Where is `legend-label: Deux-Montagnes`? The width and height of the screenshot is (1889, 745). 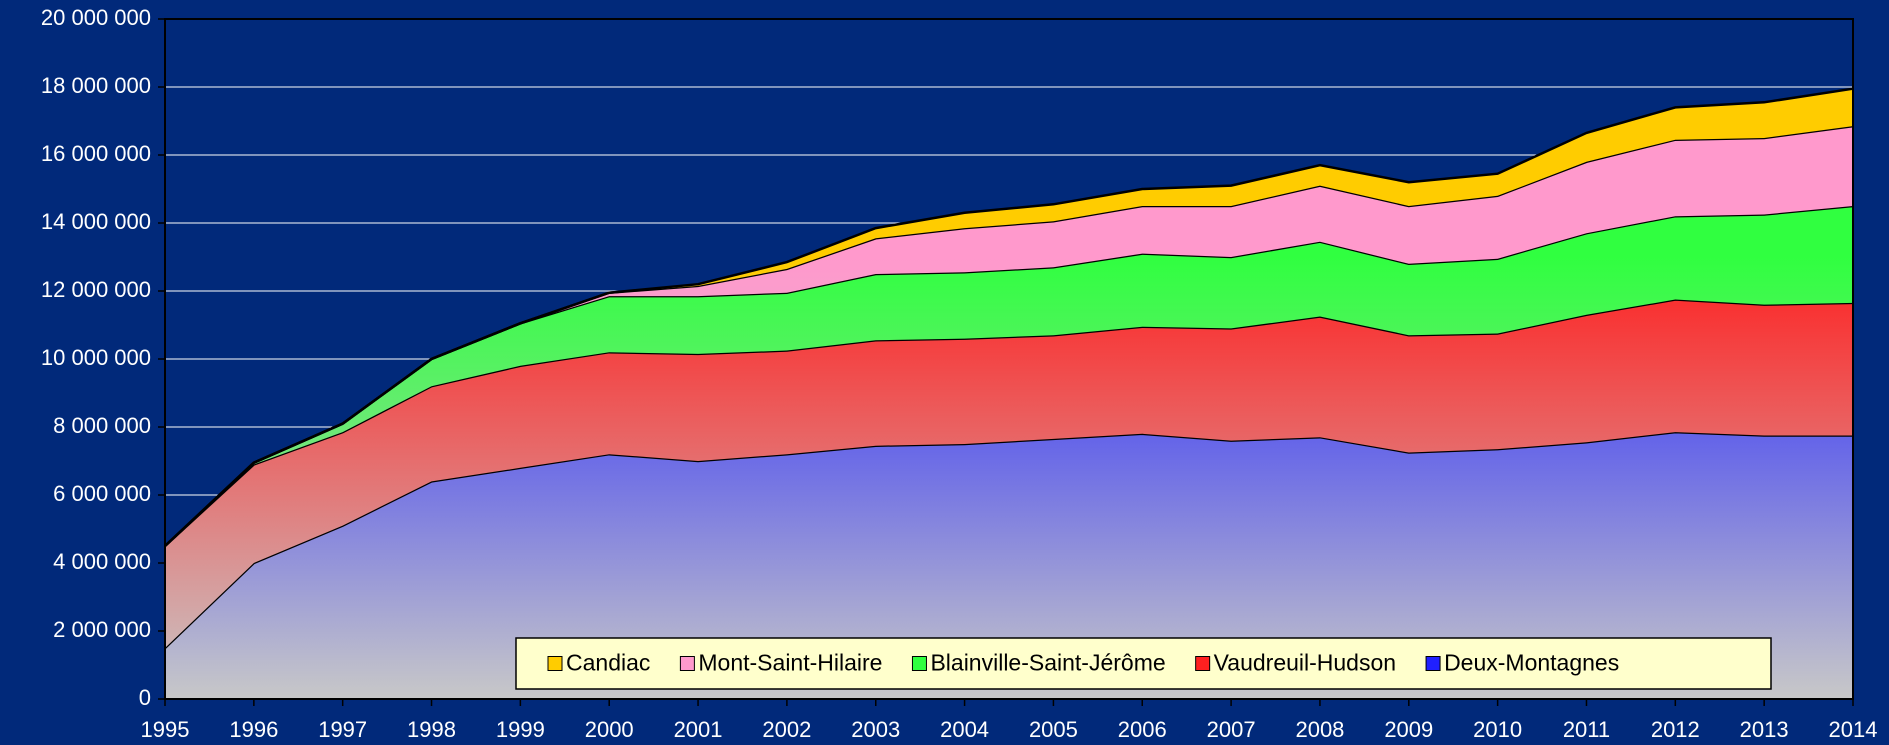 legend-label: Deux-Montagnes is located at coordinates (1531, 663).